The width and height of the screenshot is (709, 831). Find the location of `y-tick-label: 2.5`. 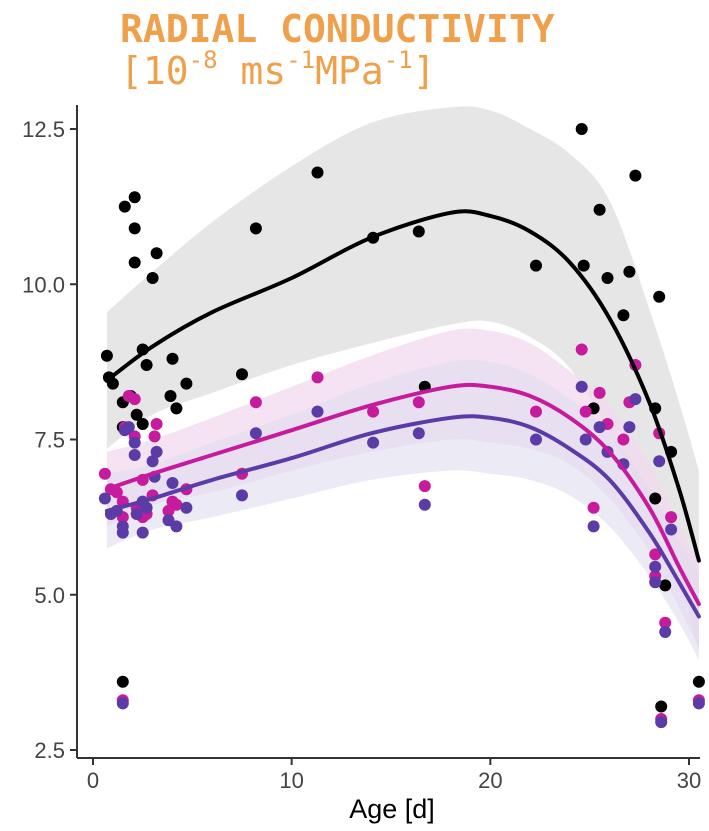

y-tick-label: 2.5 is located at coordinates (49, 750).